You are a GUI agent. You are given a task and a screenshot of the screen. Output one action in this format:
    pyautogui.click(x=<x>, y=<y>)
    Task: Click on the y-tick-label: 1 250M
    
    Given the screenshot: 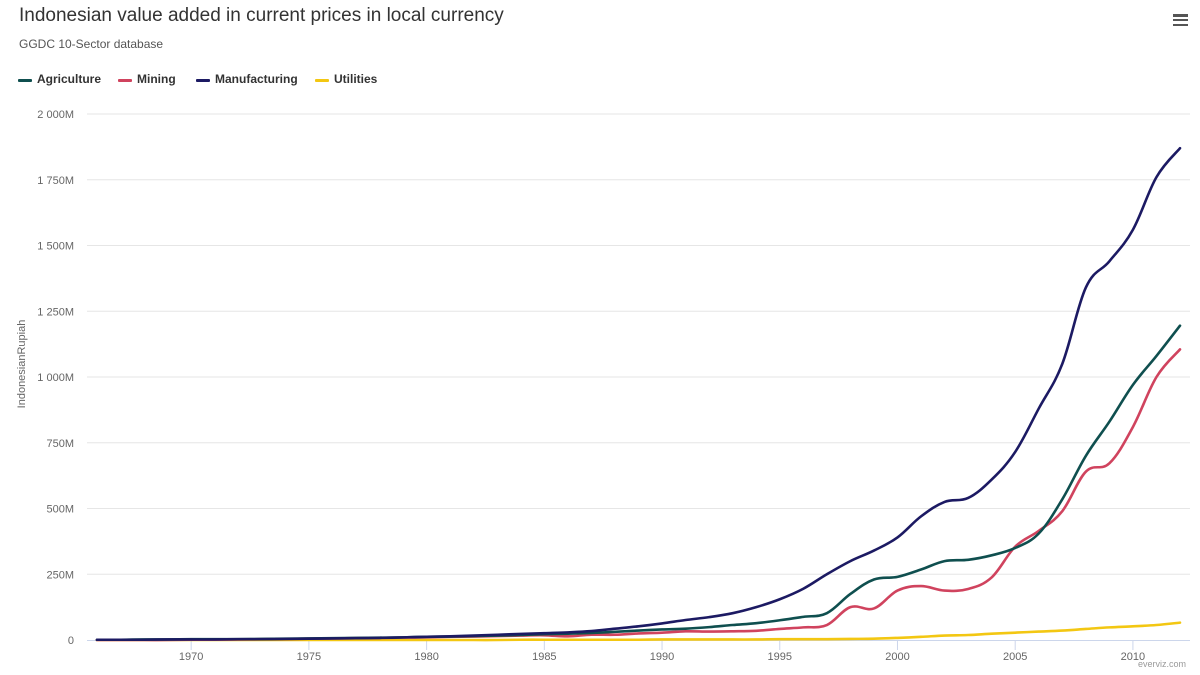 What is the action you would take?
    pyautogui.click(x=55, y=312)
    